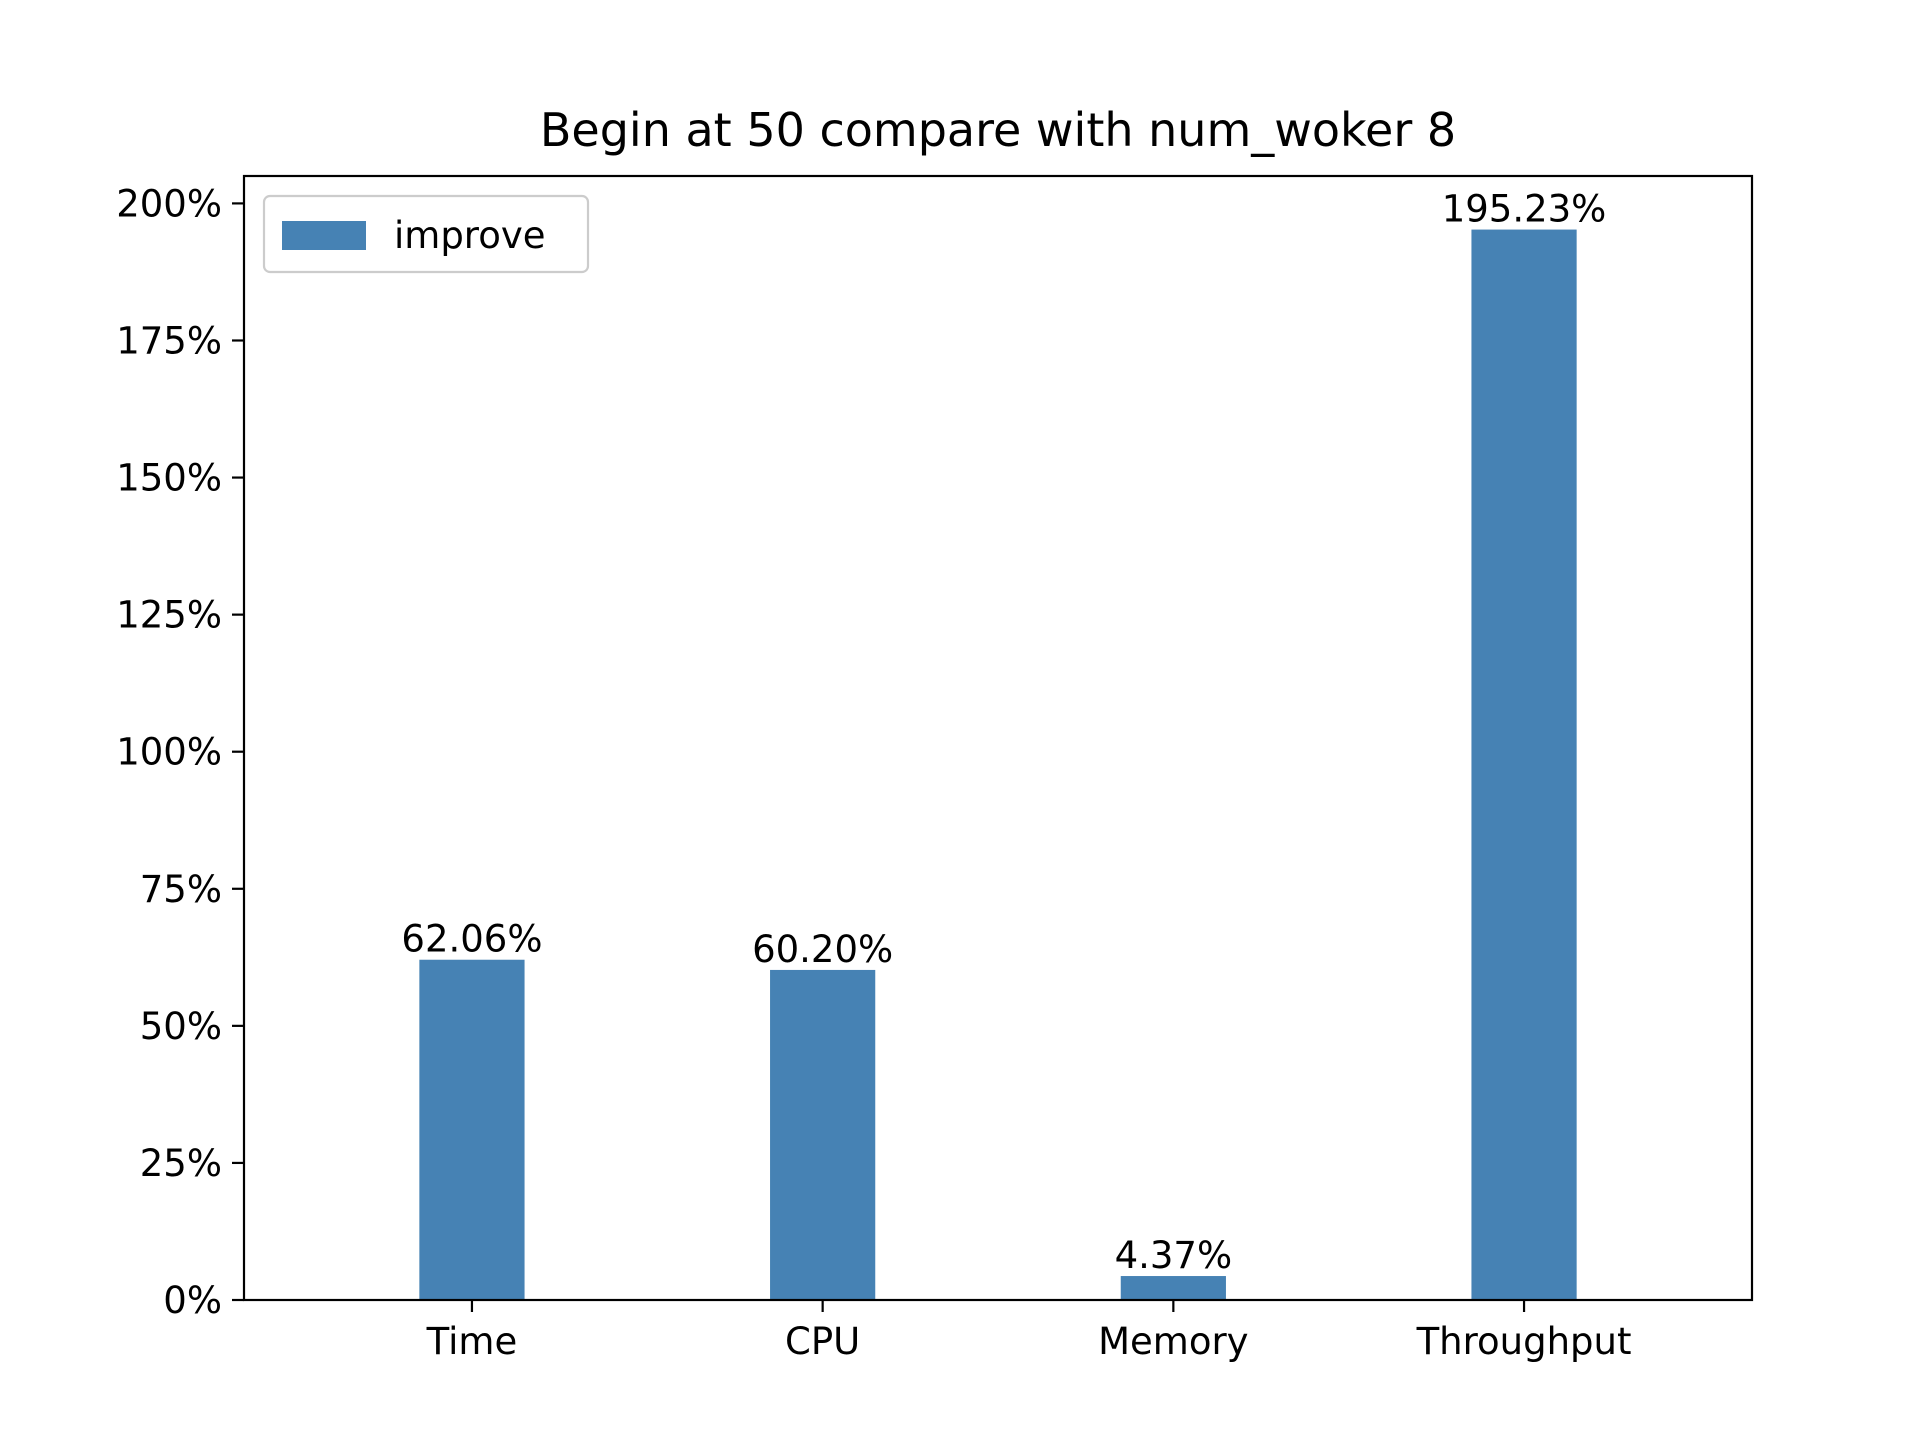 This screenshot has width=1920, height=1440. Describe the element at coordinates (169, 203) in the screenshot. I see `y-tick-label: 200%` at that location.